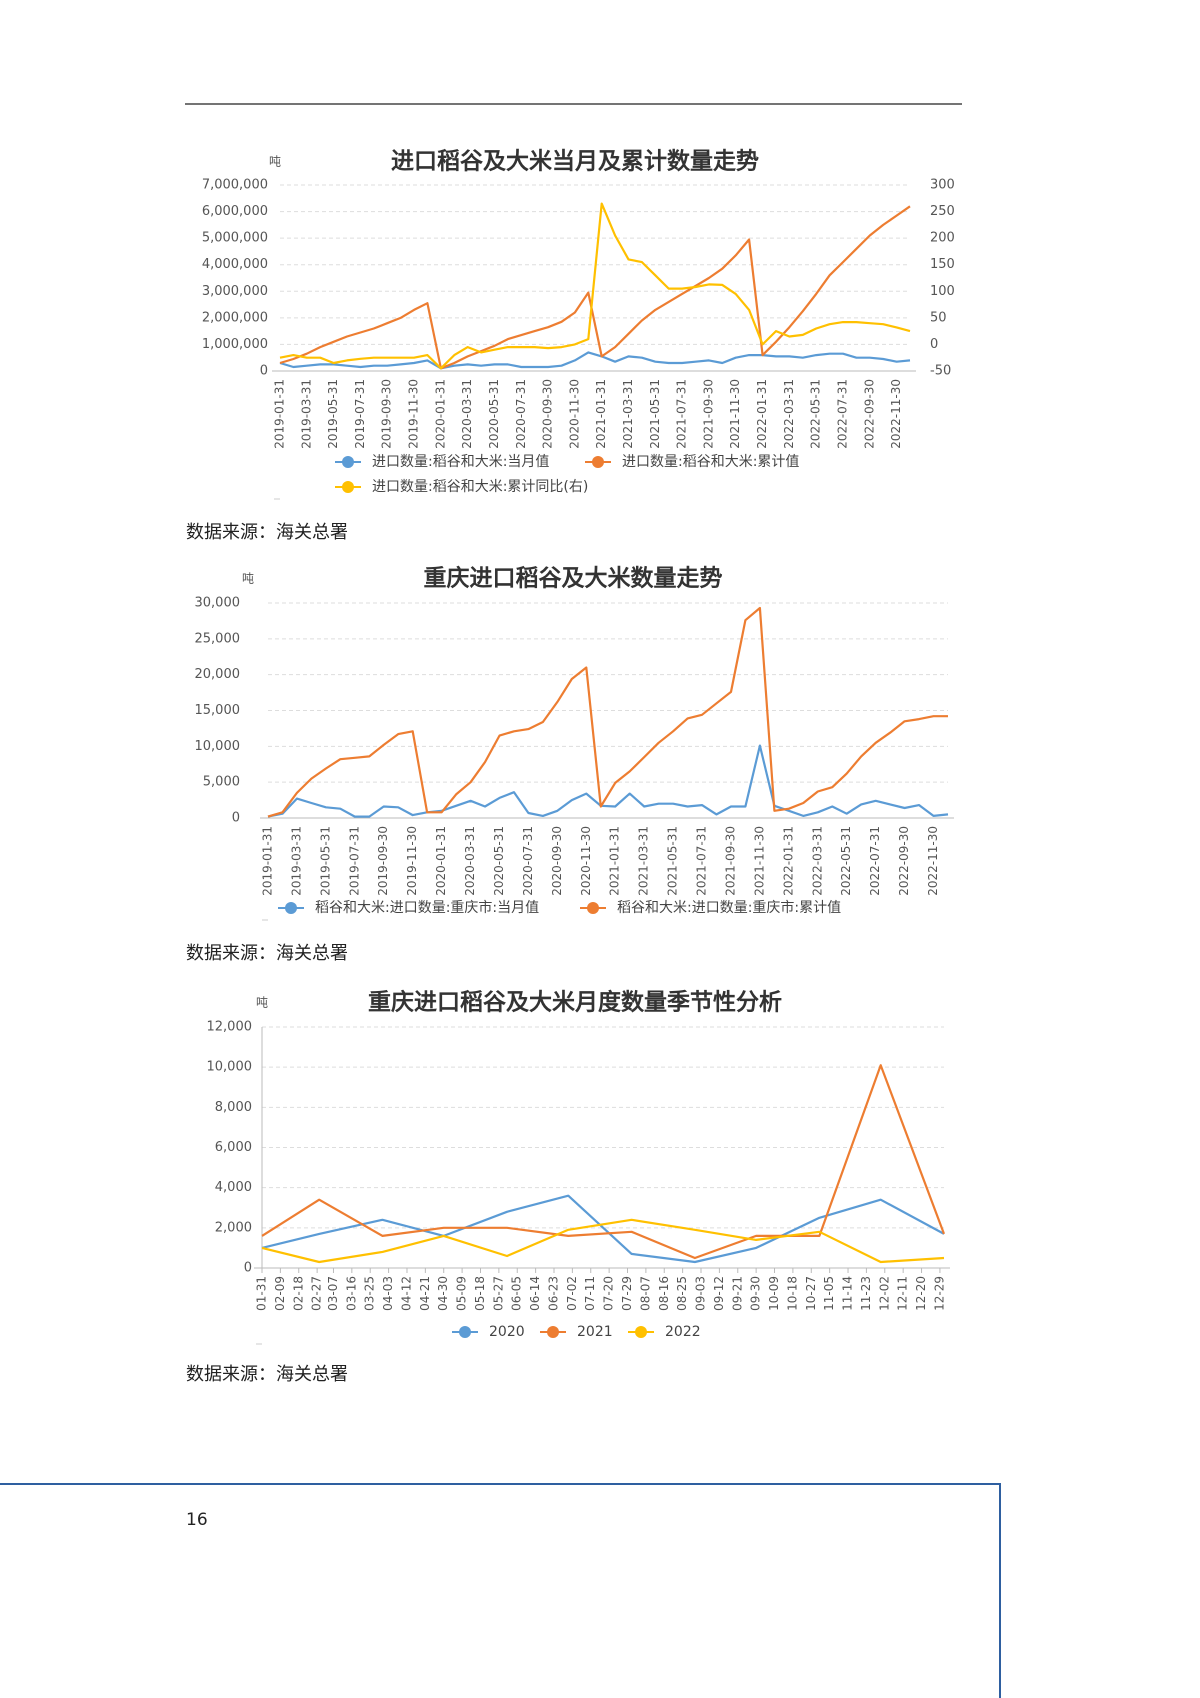  Describe the element at coordinates (233, 1187) in the screenshot. I see `y-tick-label: 4,000` at that location.